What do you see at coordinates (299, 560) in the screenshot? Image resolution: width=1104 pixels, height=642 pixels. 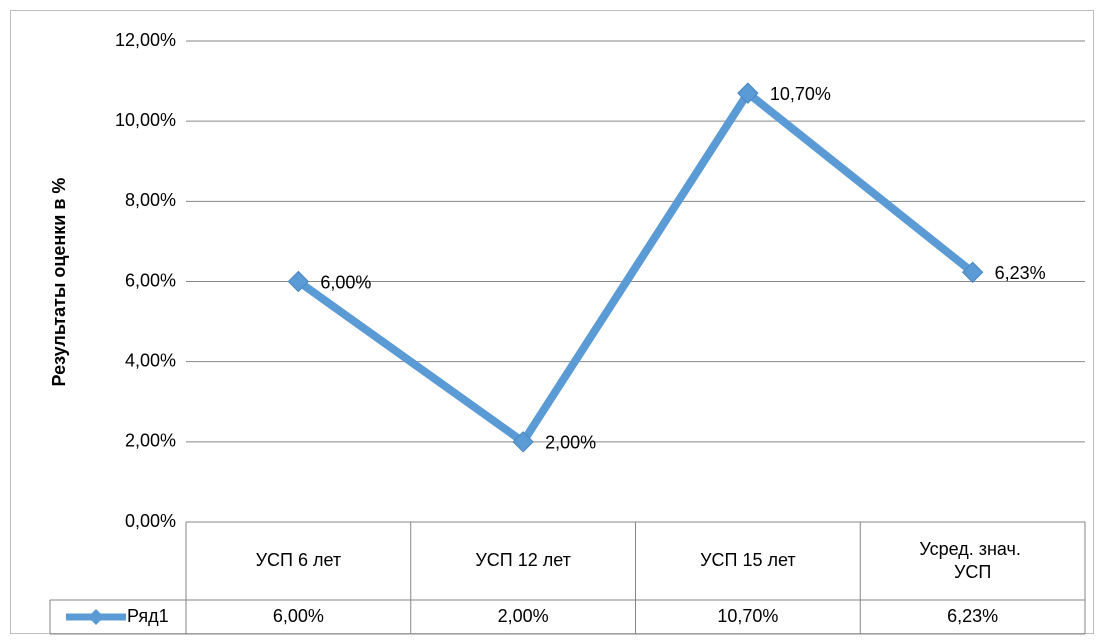 I see `x-tick-label: УСП 6 лет` at bounding box center [299, 560].